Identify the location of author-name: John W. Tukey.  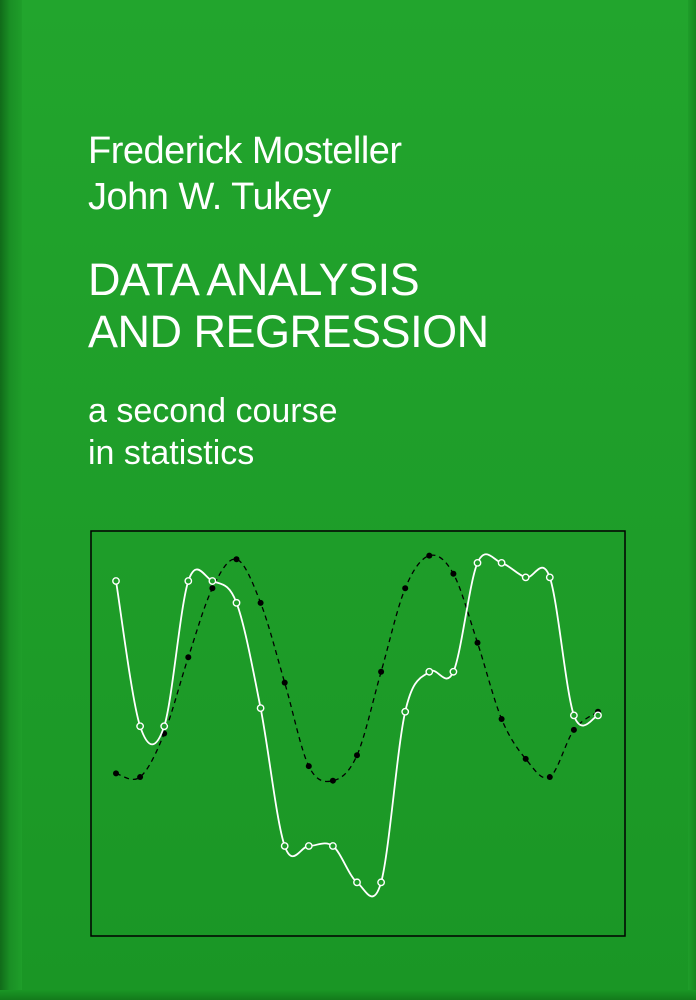
(209, 197).